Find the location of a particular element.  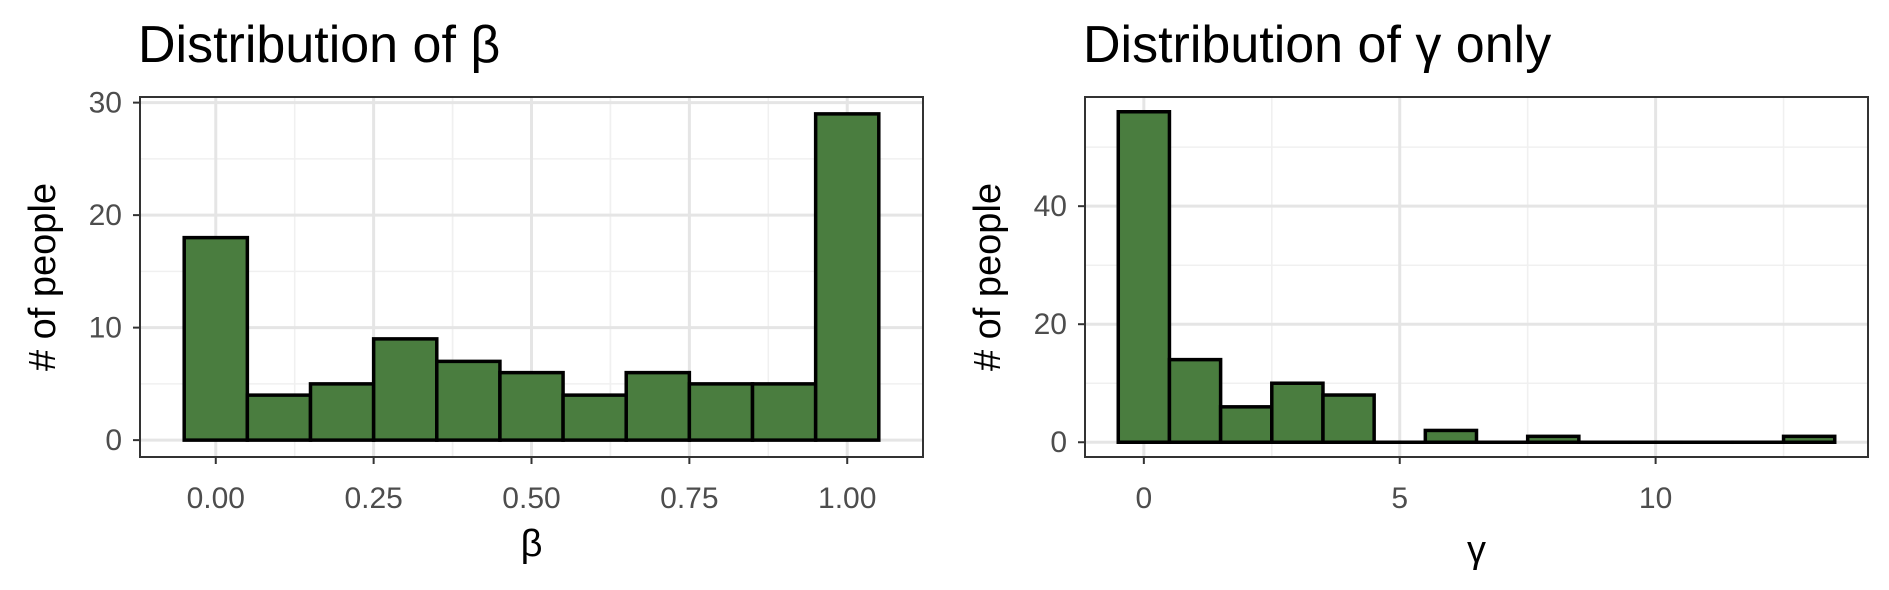

x-tick-label: 10 is located at coordinates (1655, 498).